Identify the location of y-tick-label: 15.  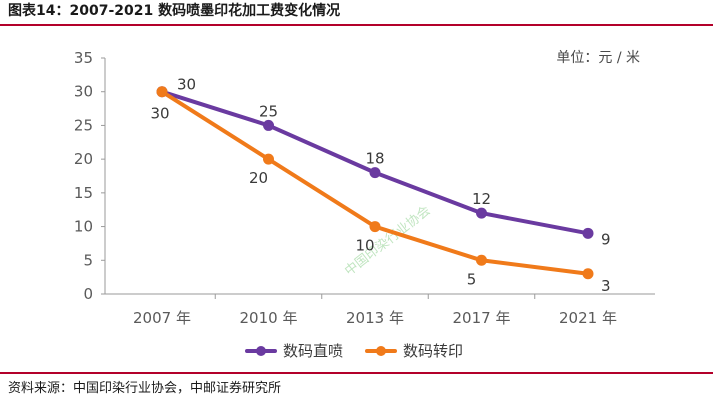
(83, 193).